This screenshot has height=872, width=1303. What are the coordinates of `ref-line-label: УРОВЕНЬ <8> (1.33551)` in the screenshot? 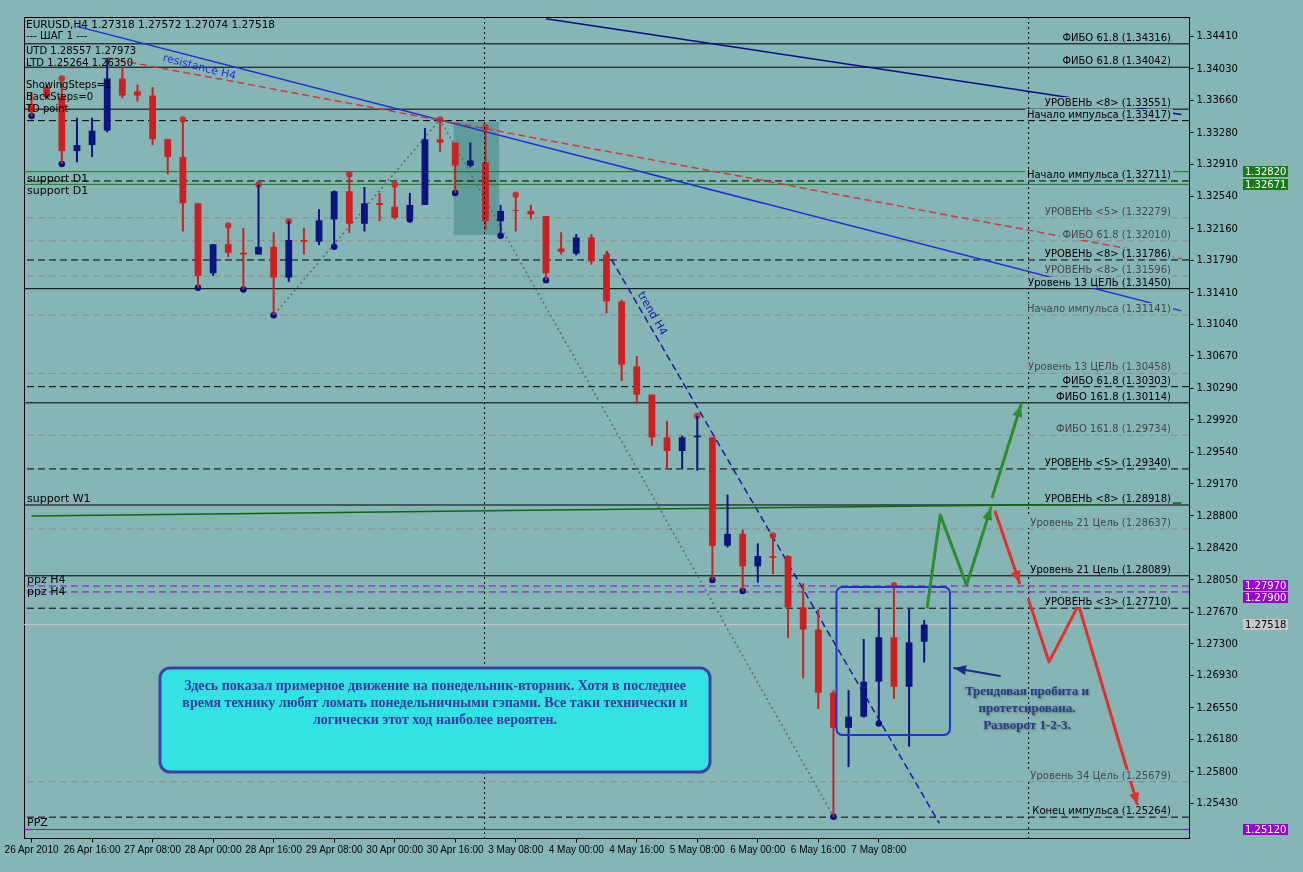 It's located at (1107, 103).